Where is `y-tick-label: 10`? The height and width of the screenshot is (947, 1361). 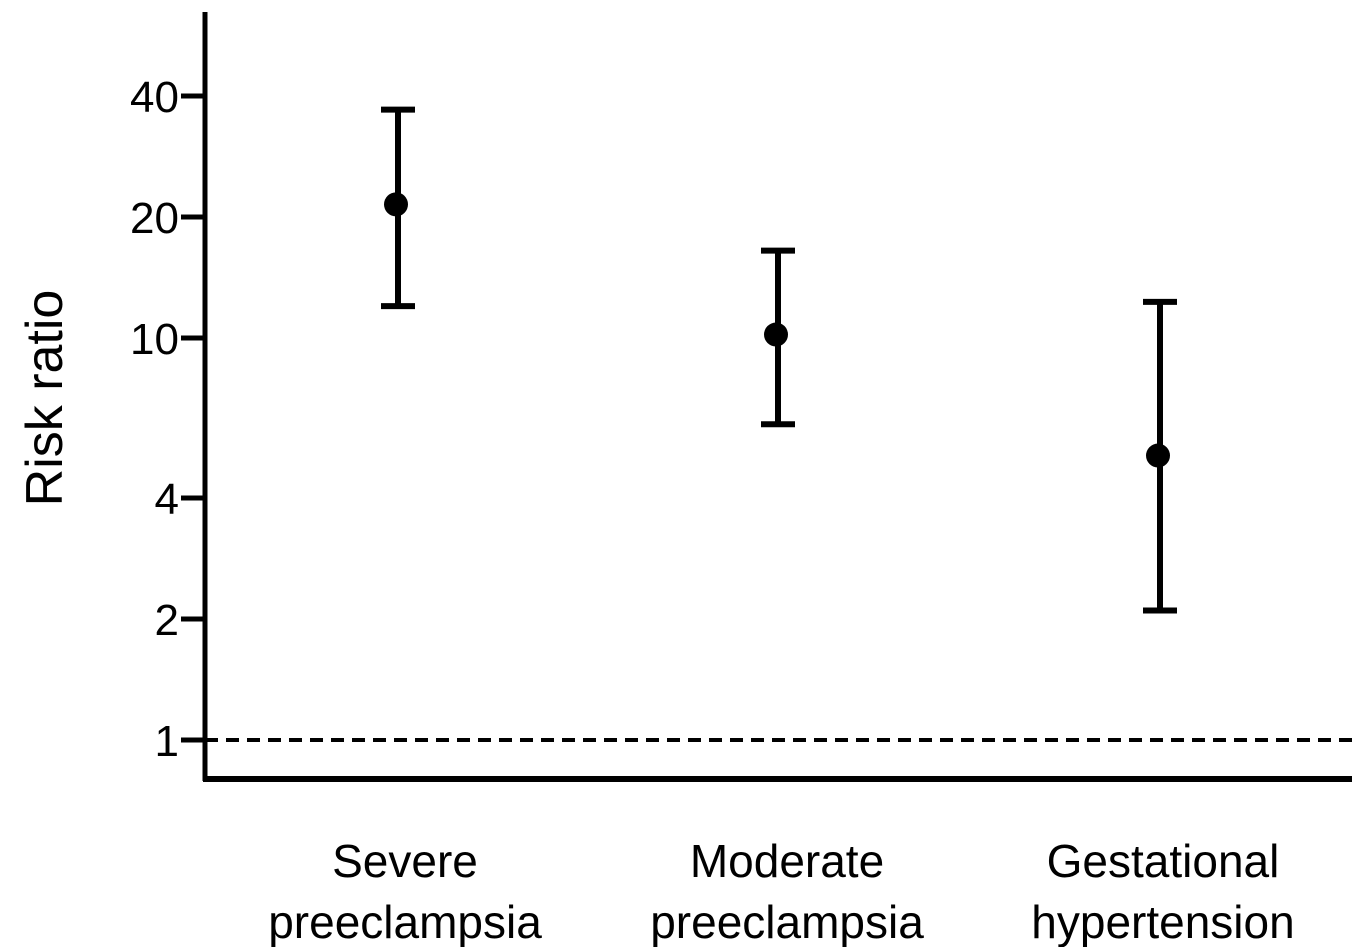 y-tick-label: 10 is located at coordinates (154, 339).